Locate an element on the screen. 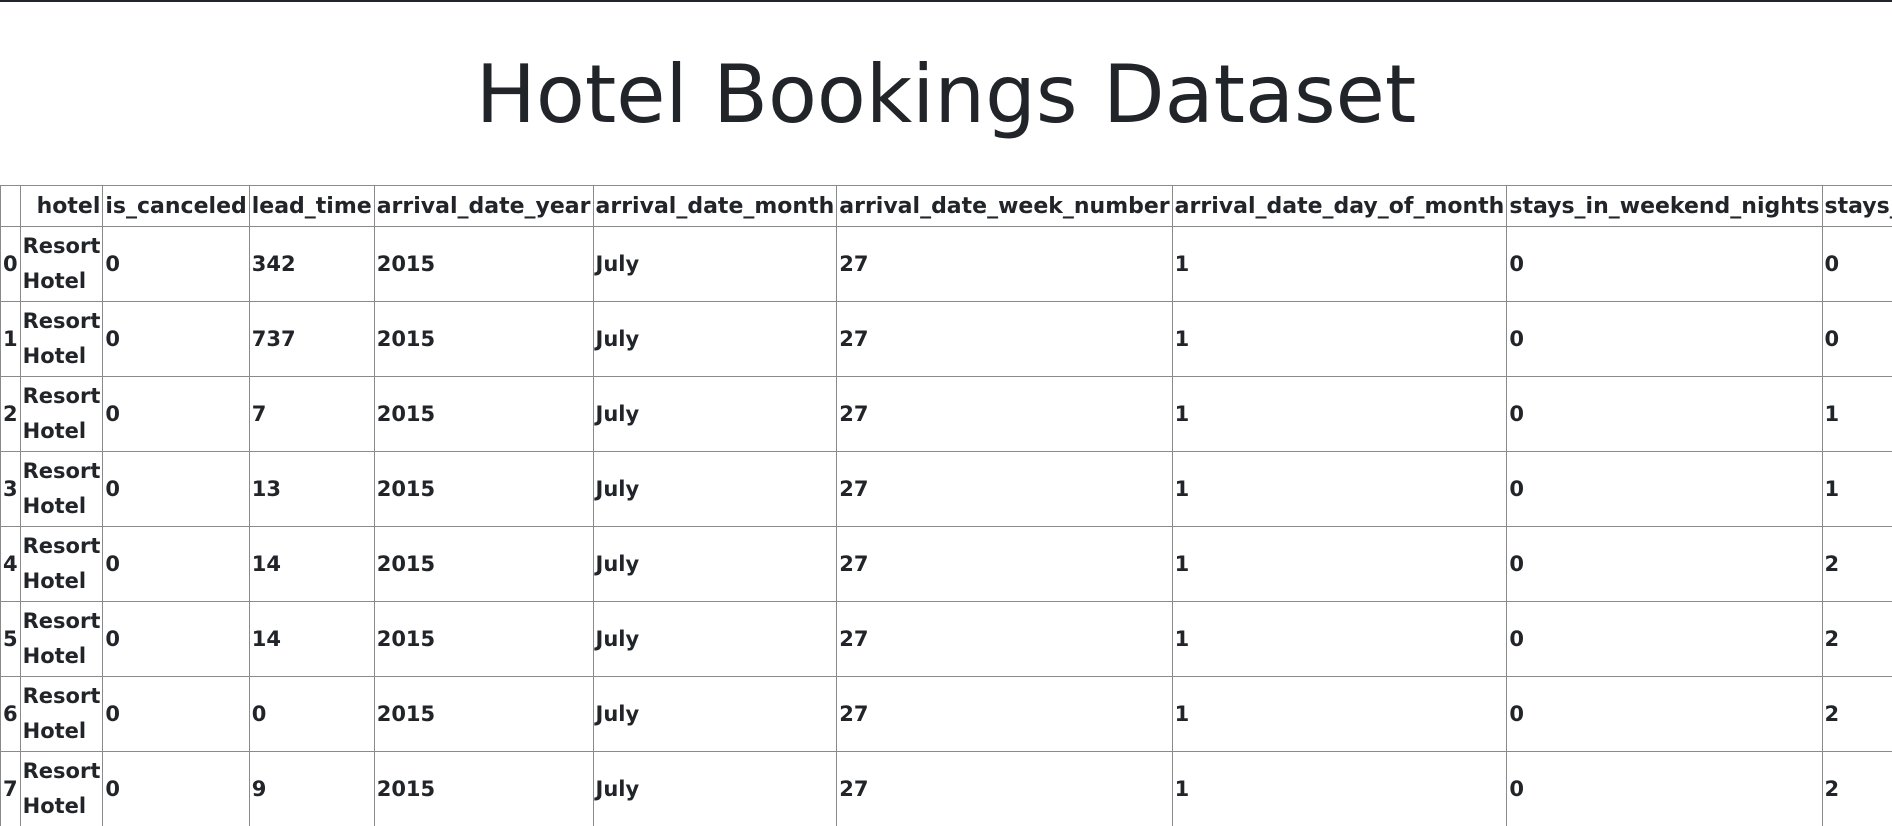 The height and width of the screenshot is (826, 1892). column-header-arrival-date-year: arrival_date_year is located at coordinates (483, 206).